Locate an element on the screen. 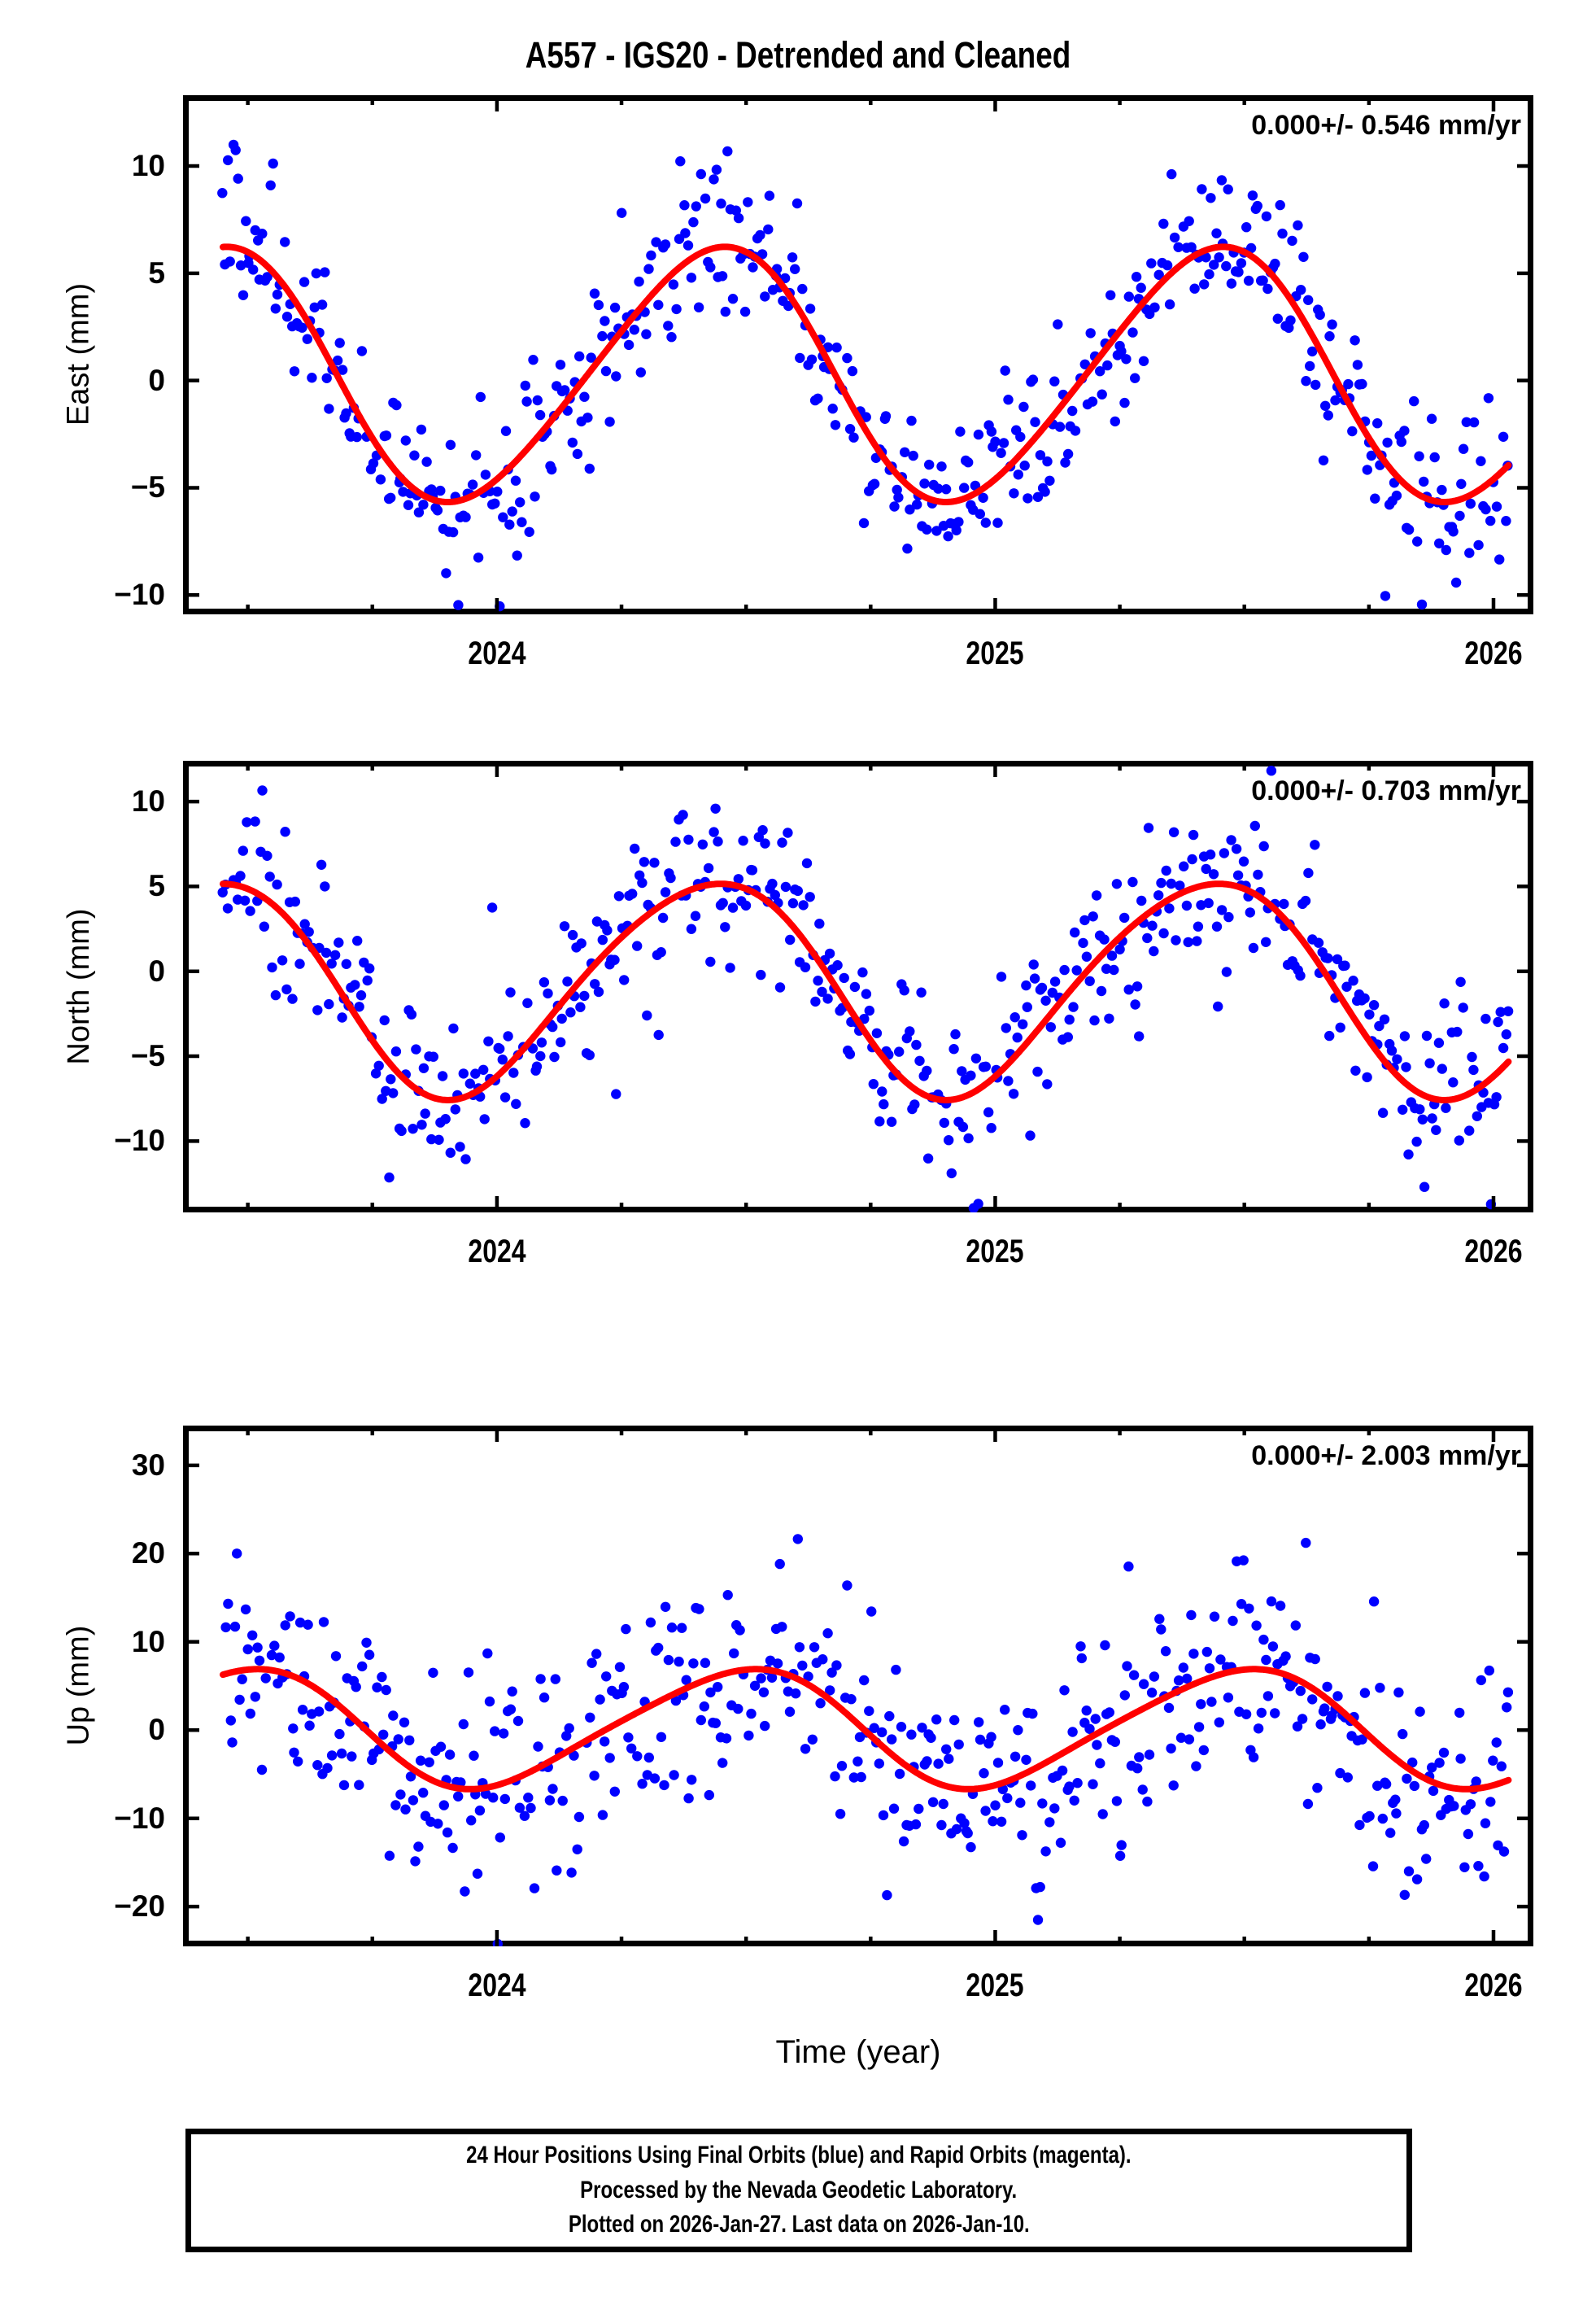  rate-annotation-east: 0.000+/- 0.546 mm/yr is located at coordinates (1386, 125).